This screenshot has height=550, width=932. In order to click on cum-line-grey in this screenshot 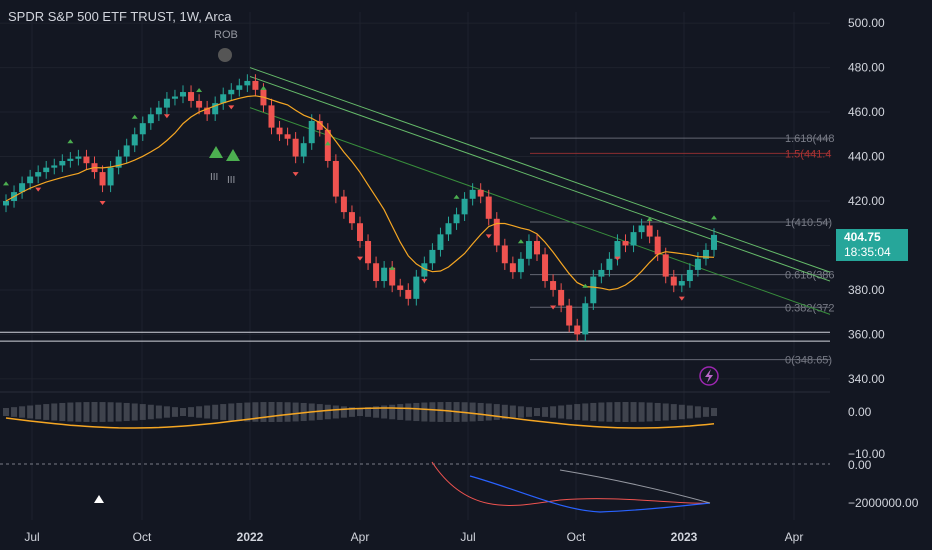, I will do `click(635, 486)`.